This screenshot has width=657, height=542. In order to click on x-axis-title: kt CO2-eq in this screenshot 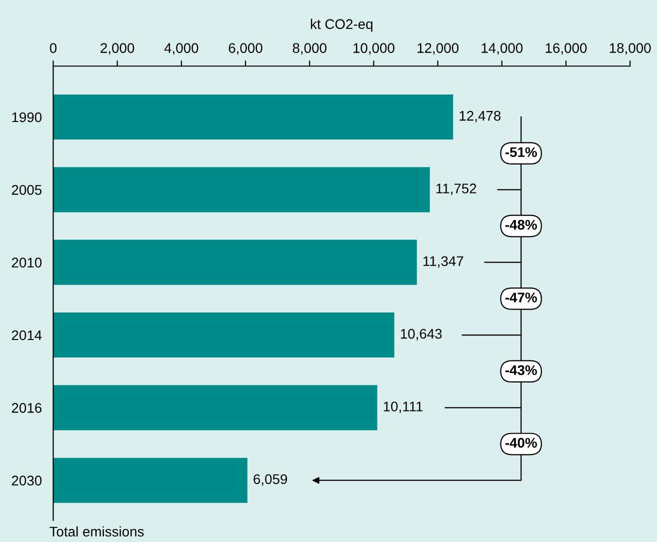, I will do `click(341, 25)`.